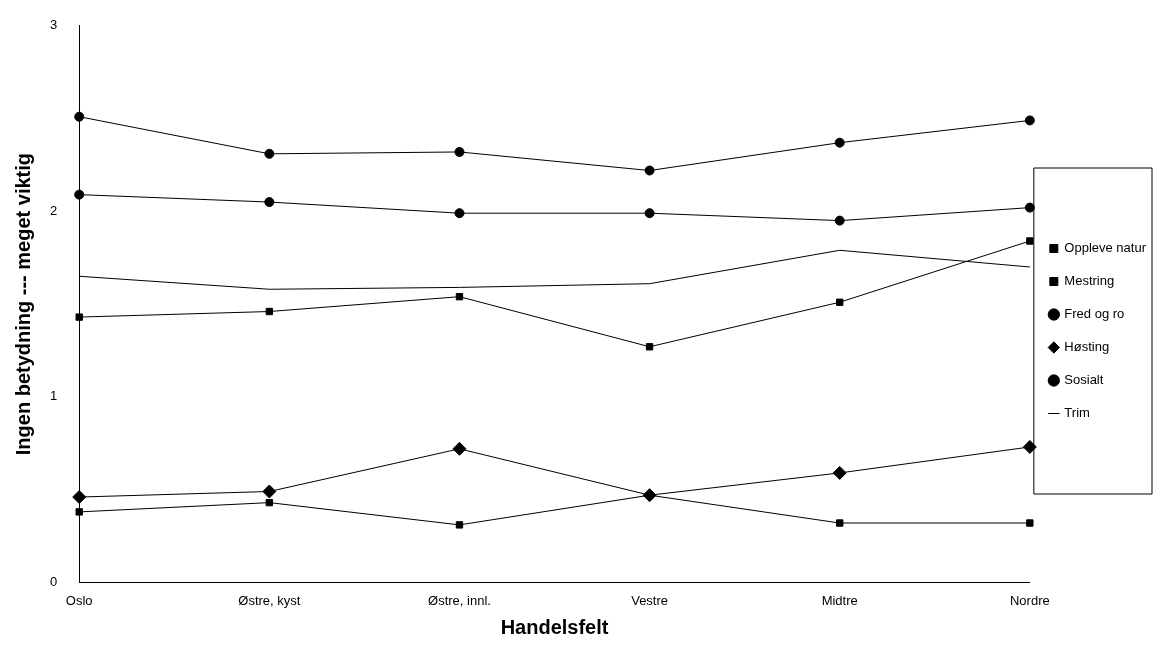  Describe the element at coordinates (54, 396) in the screenshot. I see `y-tick-label: 1` at that location.